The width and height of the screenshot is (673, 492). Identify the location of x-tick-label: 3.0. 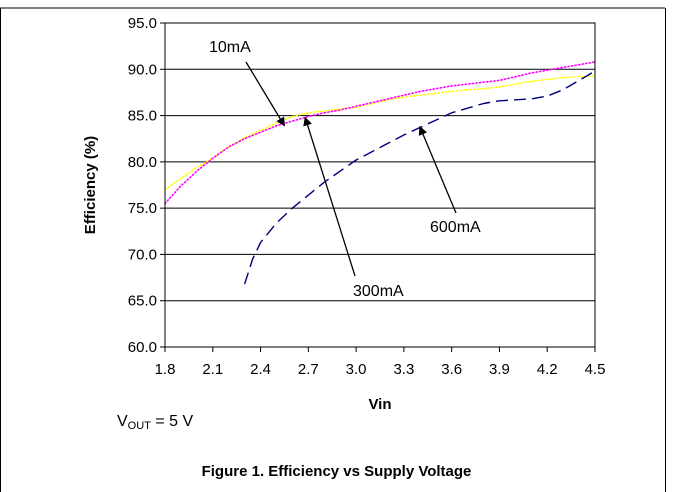
(356, 369).